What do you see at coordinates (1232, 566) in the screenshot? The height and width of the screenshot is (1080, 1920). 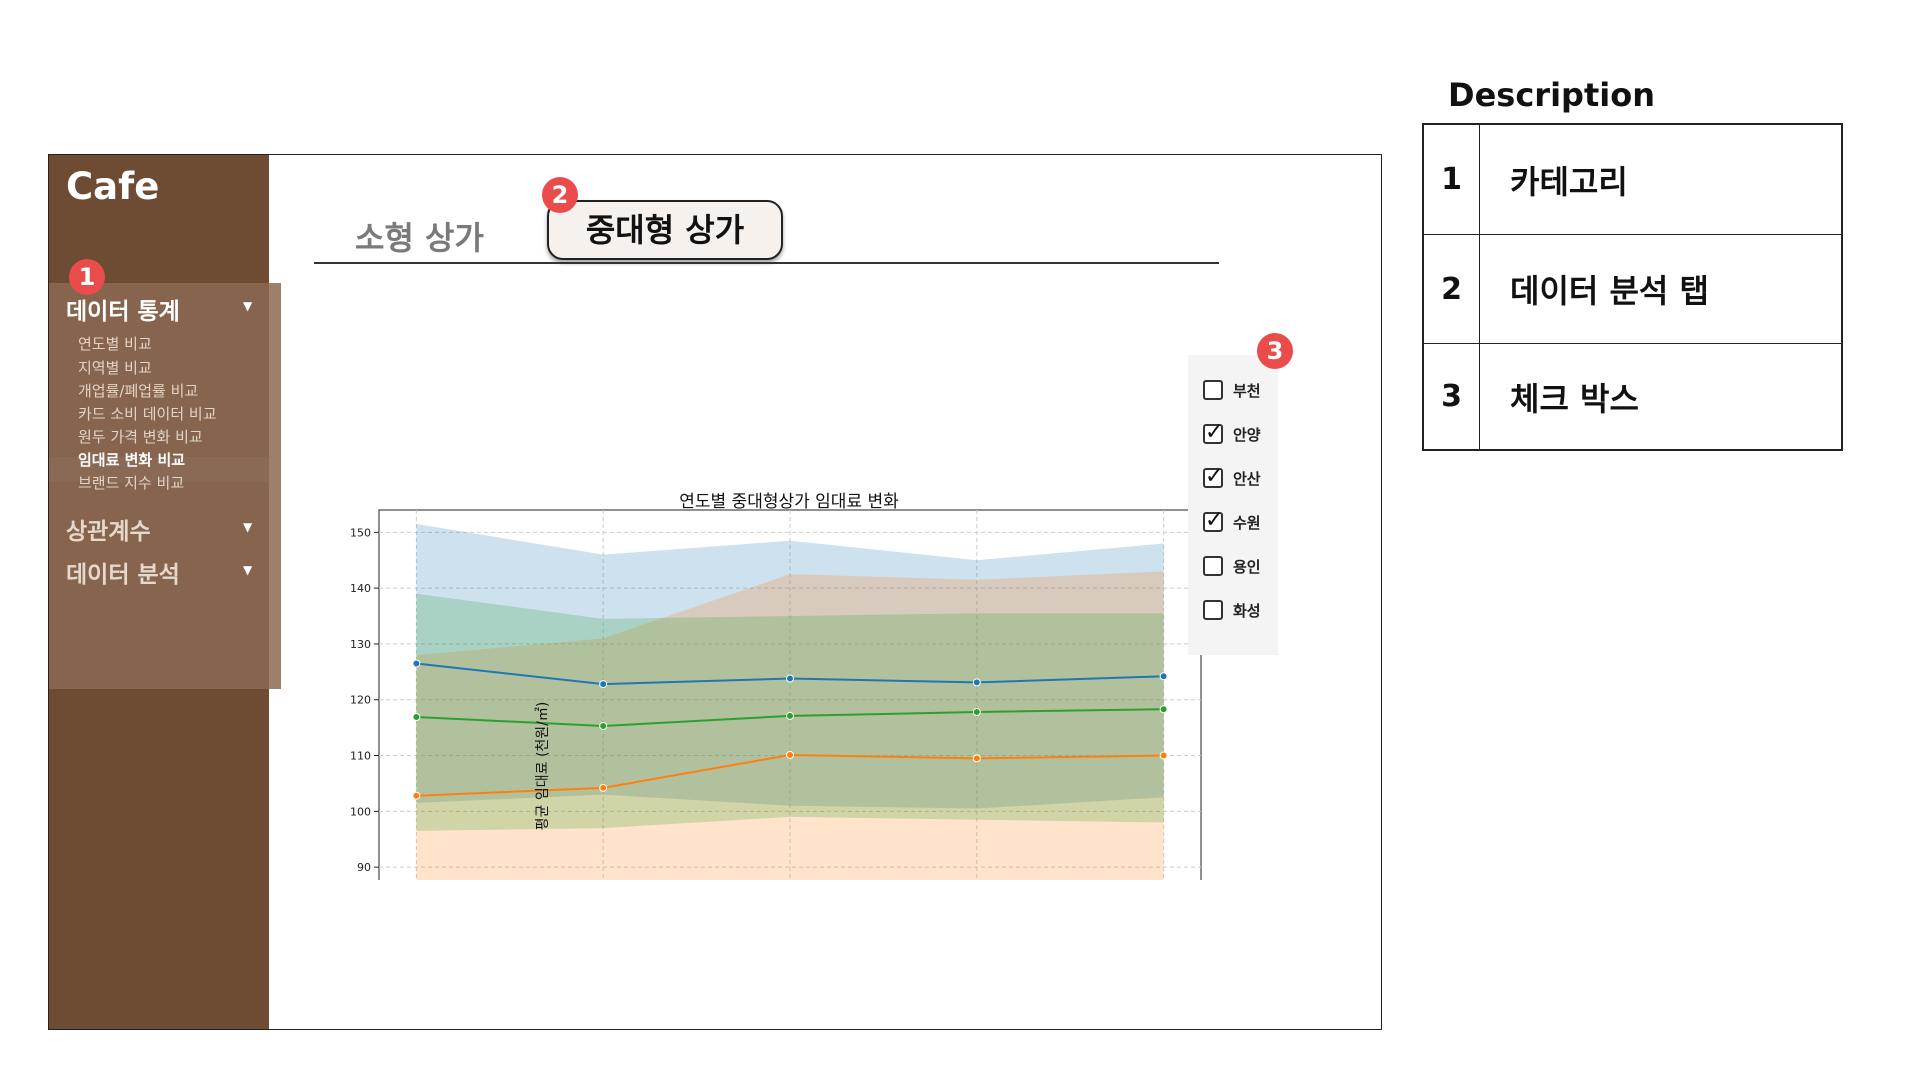 I see `checkbox-row-yongin: 용인` at bounding box center [1232, 566].